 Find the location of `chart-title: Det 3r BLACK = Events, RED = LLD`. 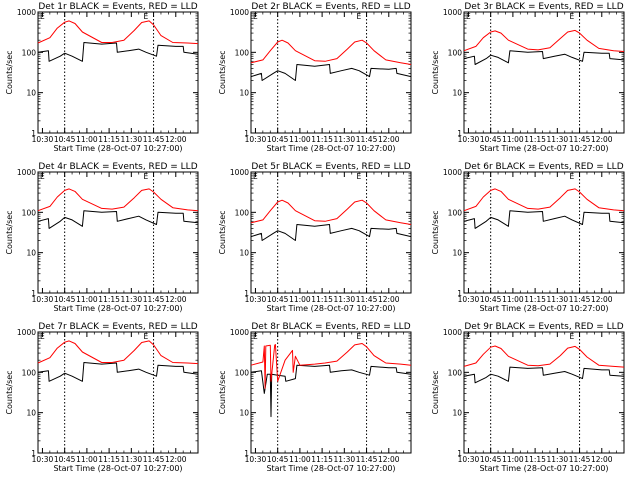

chart-title: Det 3r BLACK = Events, RED = LLD is located at coordinates (543, 7).